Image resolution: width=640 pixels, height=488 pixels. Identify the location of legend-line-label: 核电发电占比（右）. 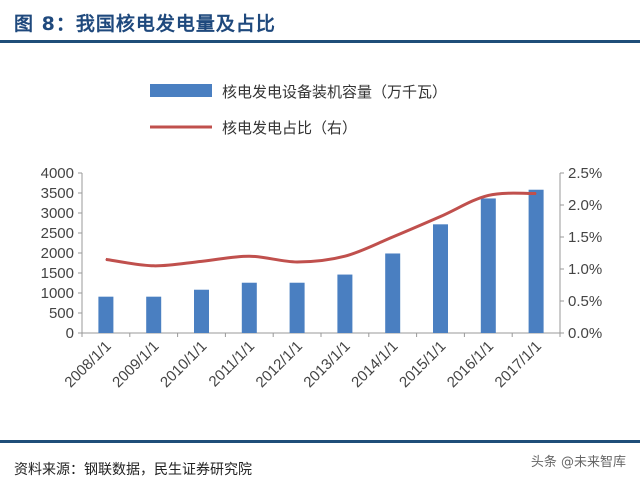
(289, 128).